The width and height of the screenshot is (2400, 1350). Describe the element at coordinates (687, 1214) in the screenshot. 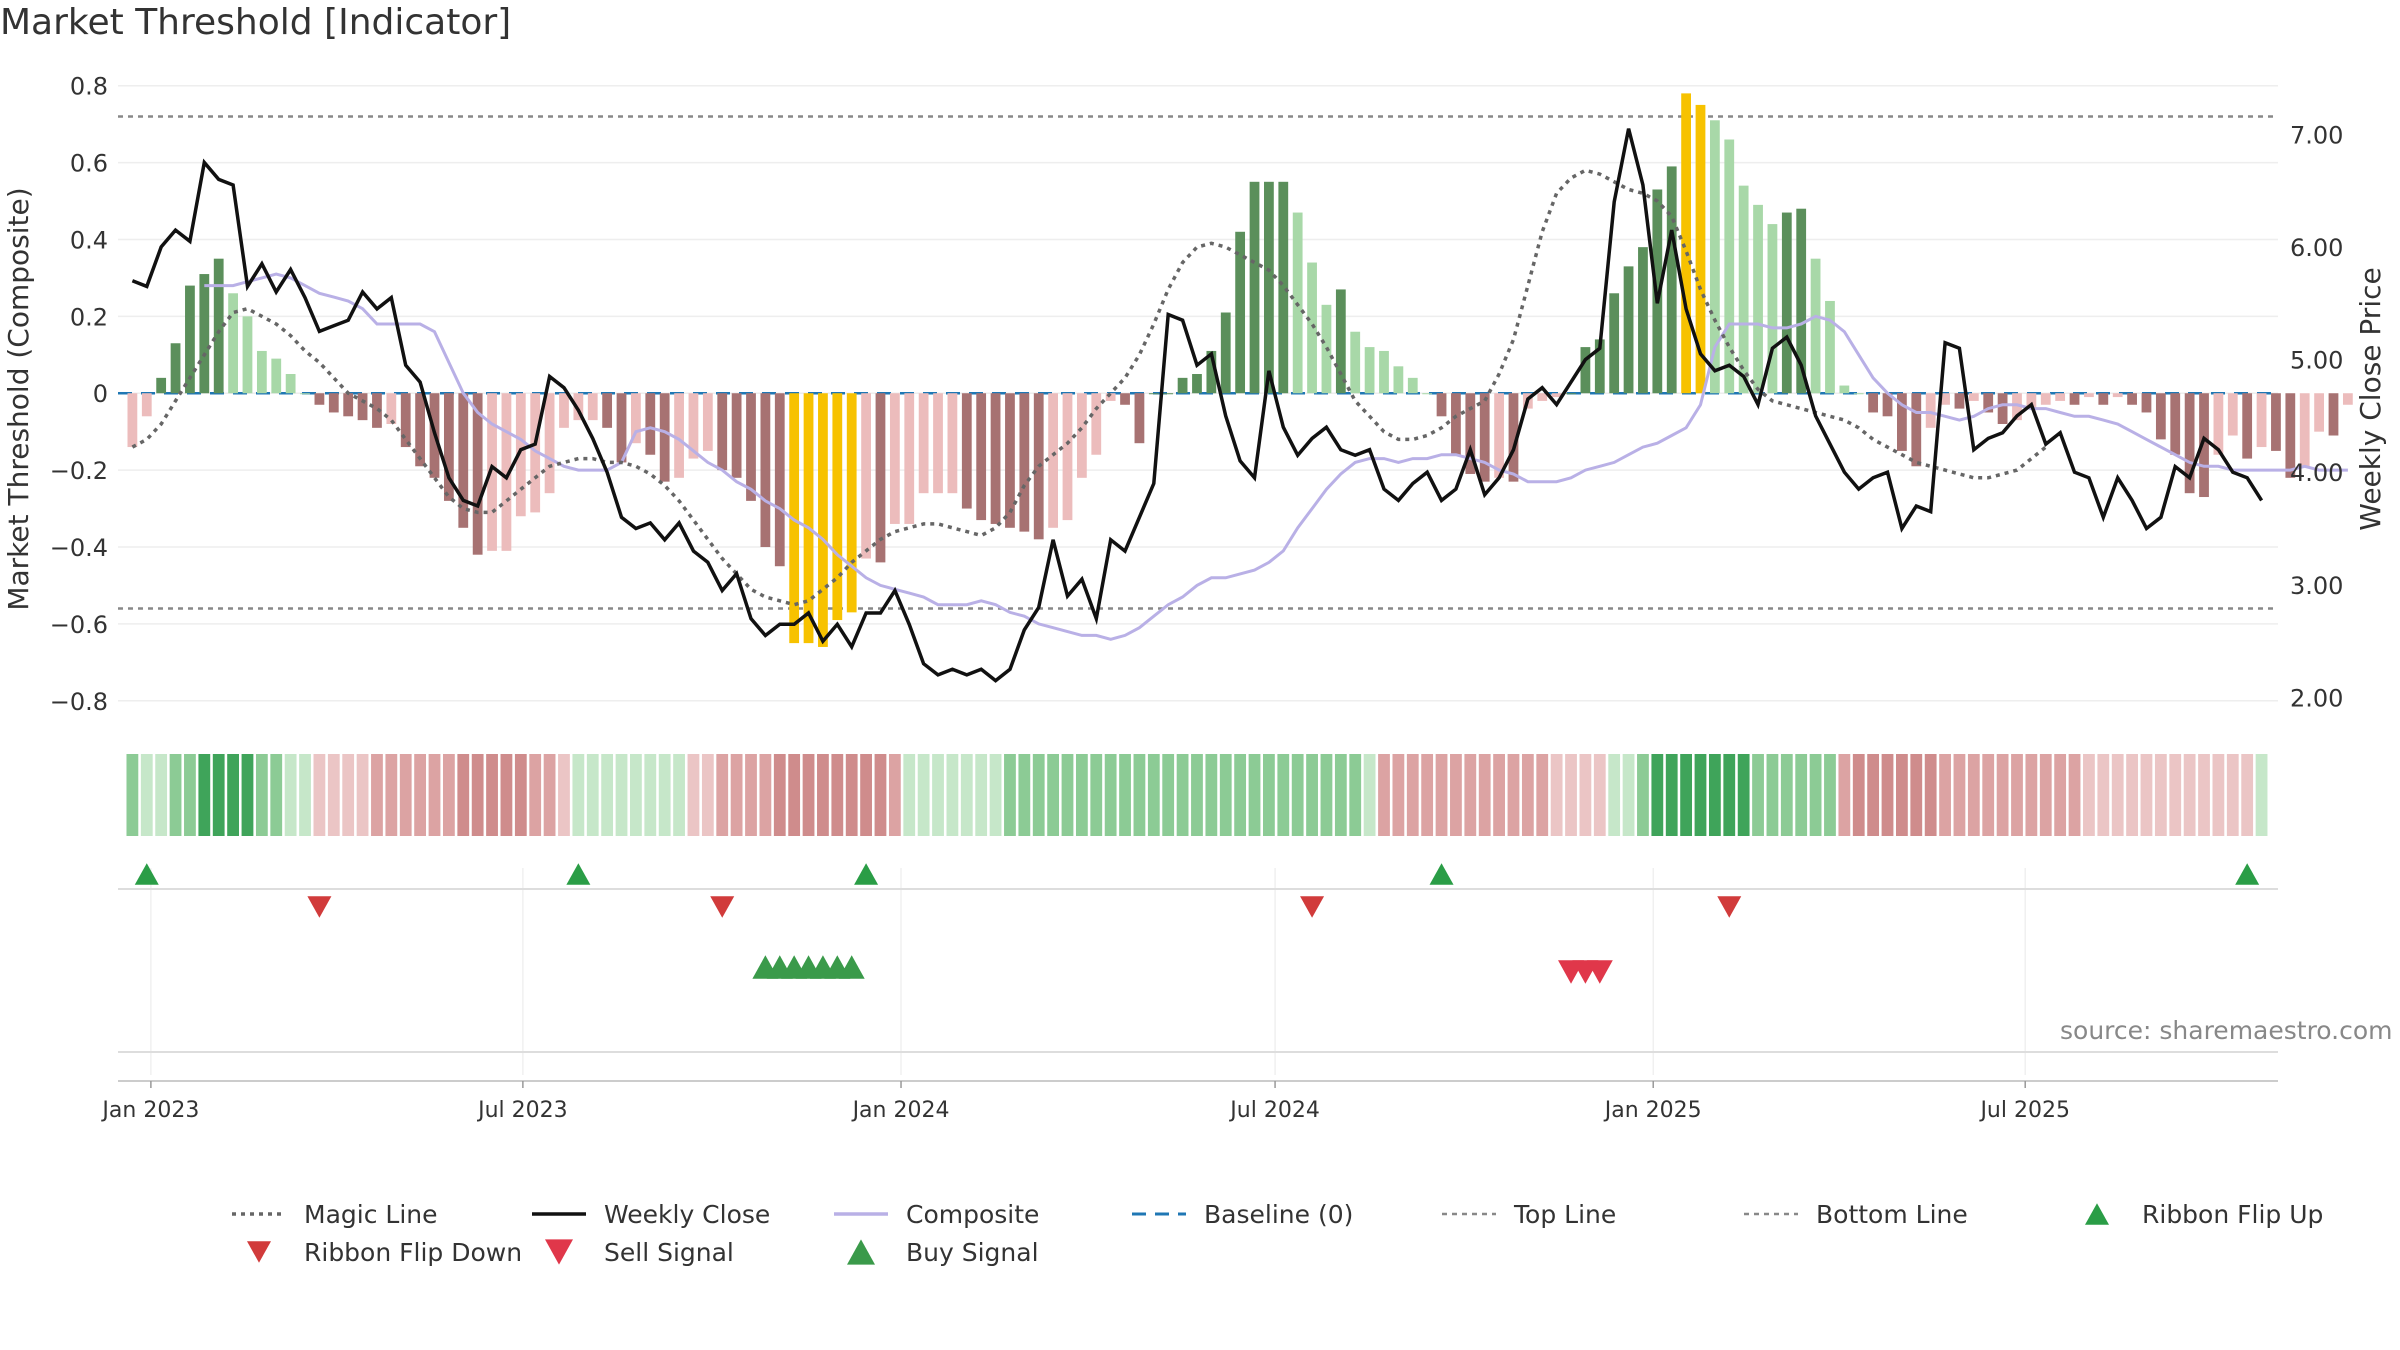

I see `legend-label: Weekly Close` at that location.